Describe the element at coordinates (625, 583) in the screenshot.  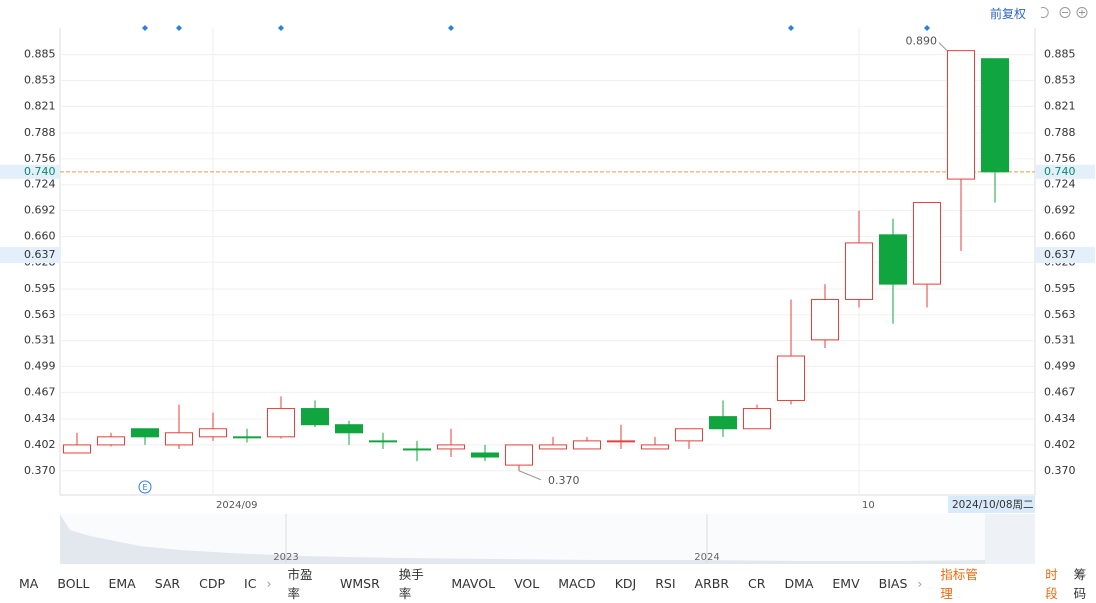
I see `toolbar-item: KDJ` at that location.